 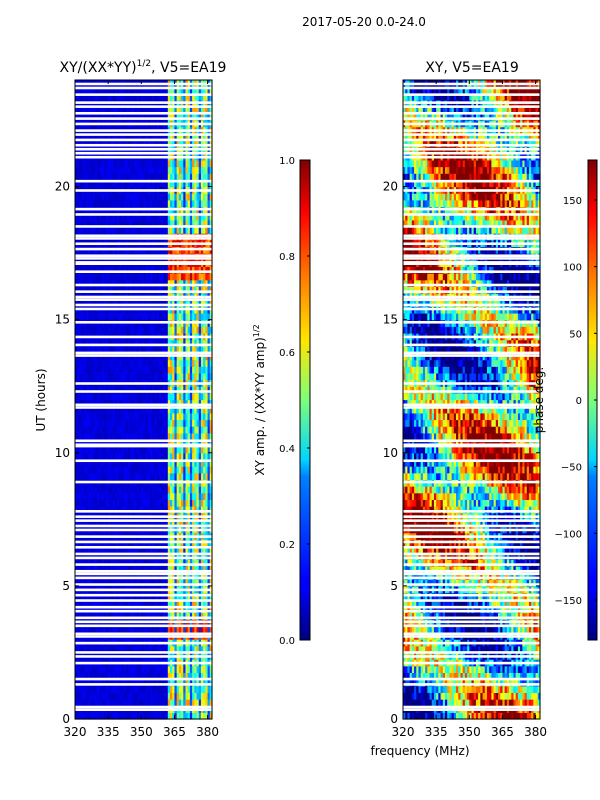 I want to click on amplitude-y-axis-label: UT (hours), so click(x=41, y=399).